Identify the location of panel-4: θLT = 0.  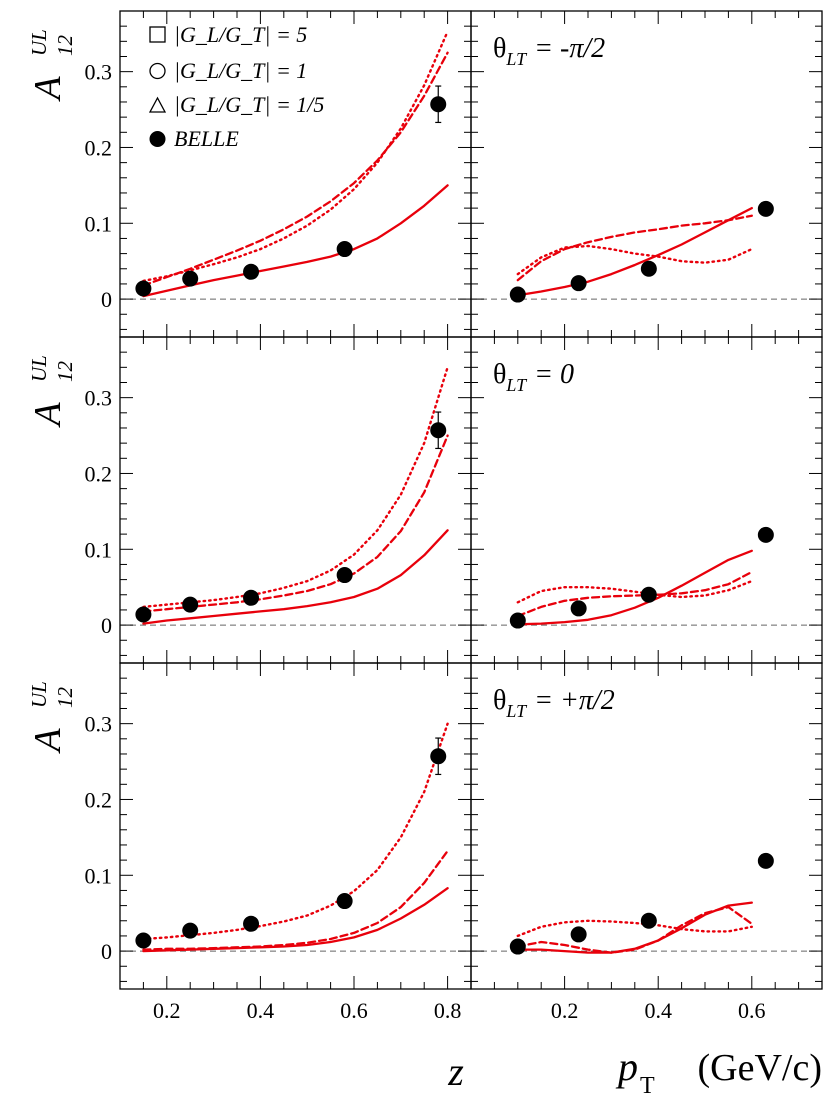
(646, 500).